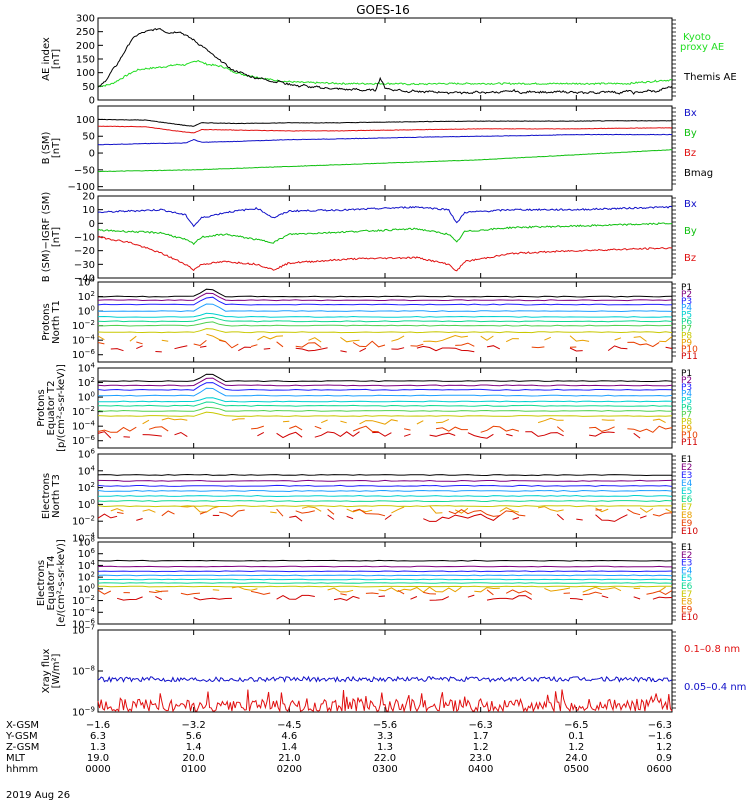  I want to click on ephem-value: −6.3, so click(481, 725).